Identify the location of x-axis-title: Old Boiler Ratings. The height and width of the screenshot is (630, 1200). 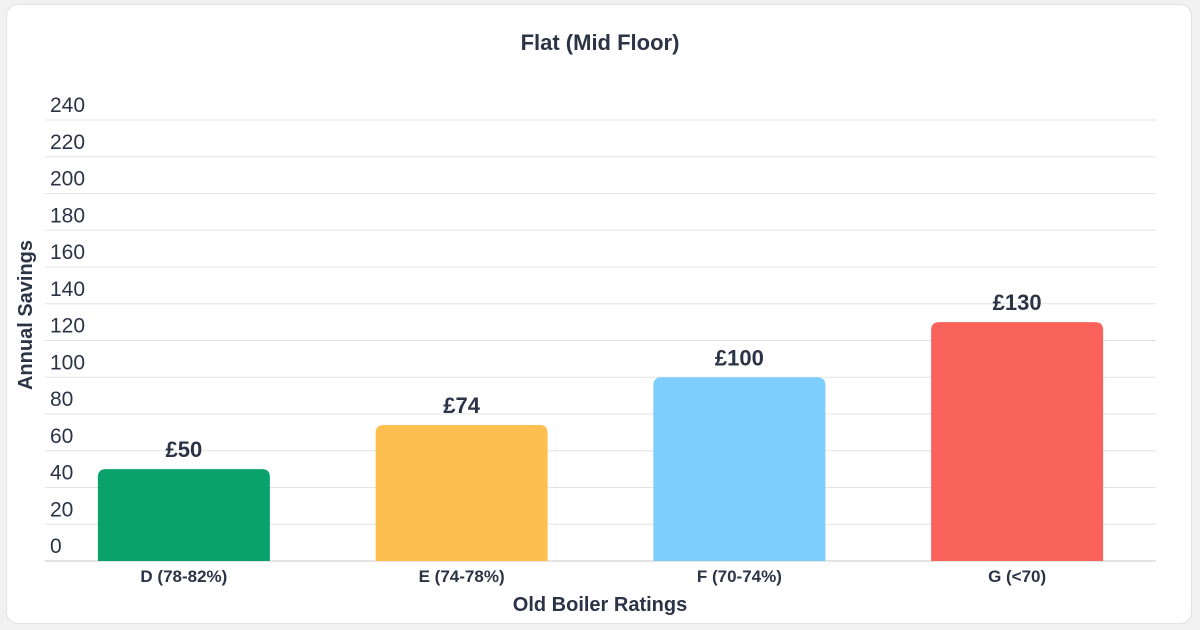
(600, 605).